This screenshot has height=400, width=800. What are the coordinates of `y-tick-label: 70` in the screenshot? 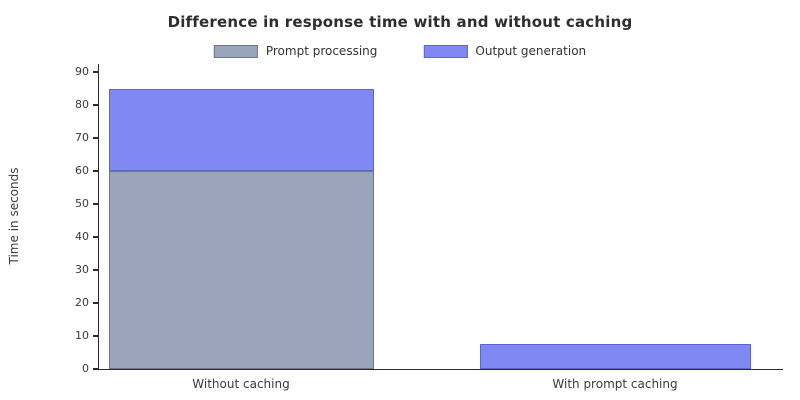 It's located at (82, 138).